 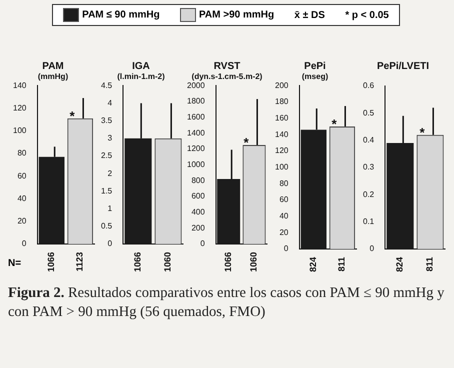 What do you see at coordinates (141, 77) in the screenshot?
I see `chart-subtitle: (l.min-1.m-2)` at bounding box center [141, 77].